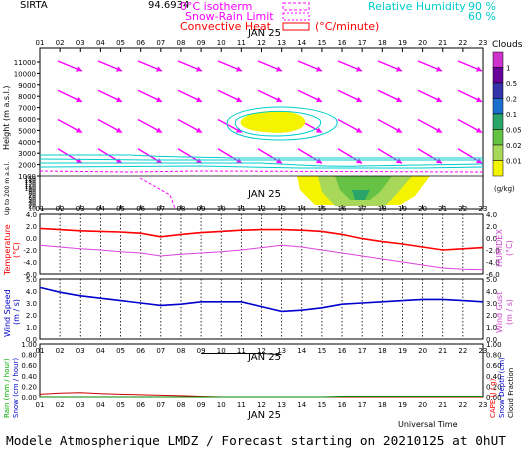  Describe the element at coordinates (27, 120) in the screenshot. I see `height-tick-label: 6000` at that location.